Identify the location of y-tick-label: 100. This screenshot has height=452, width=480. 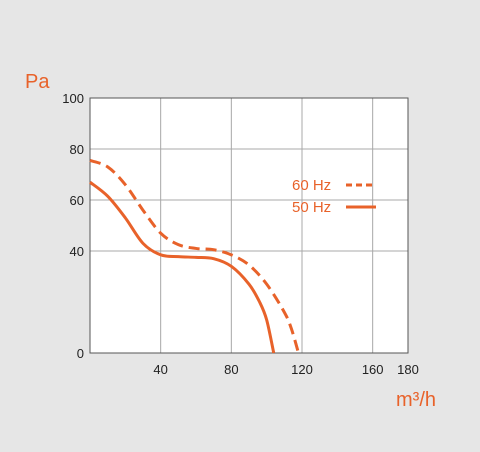
(73, 98).